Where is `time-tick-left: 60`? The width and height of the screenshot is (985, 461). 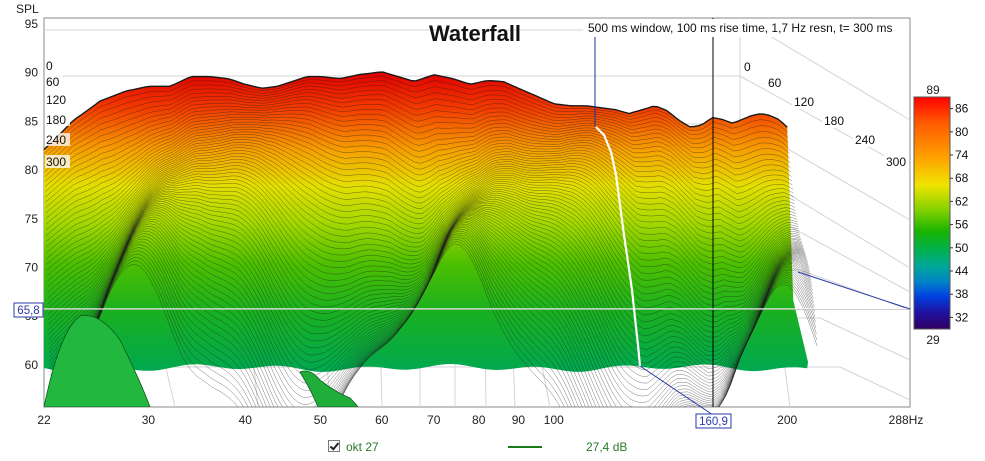
time-tick-left: 60 is located at coordinates (53, 82).